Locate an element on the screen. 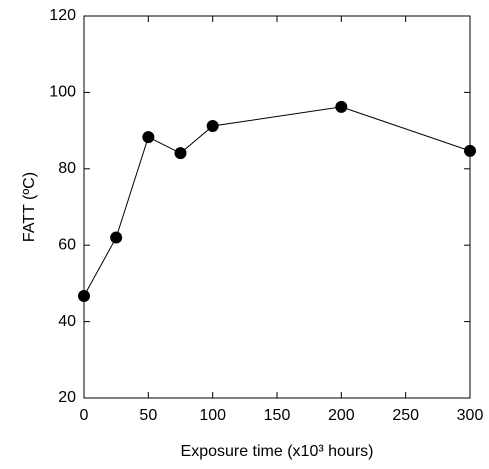  y-tick-label: 120 is located at coordinates (62, 15).